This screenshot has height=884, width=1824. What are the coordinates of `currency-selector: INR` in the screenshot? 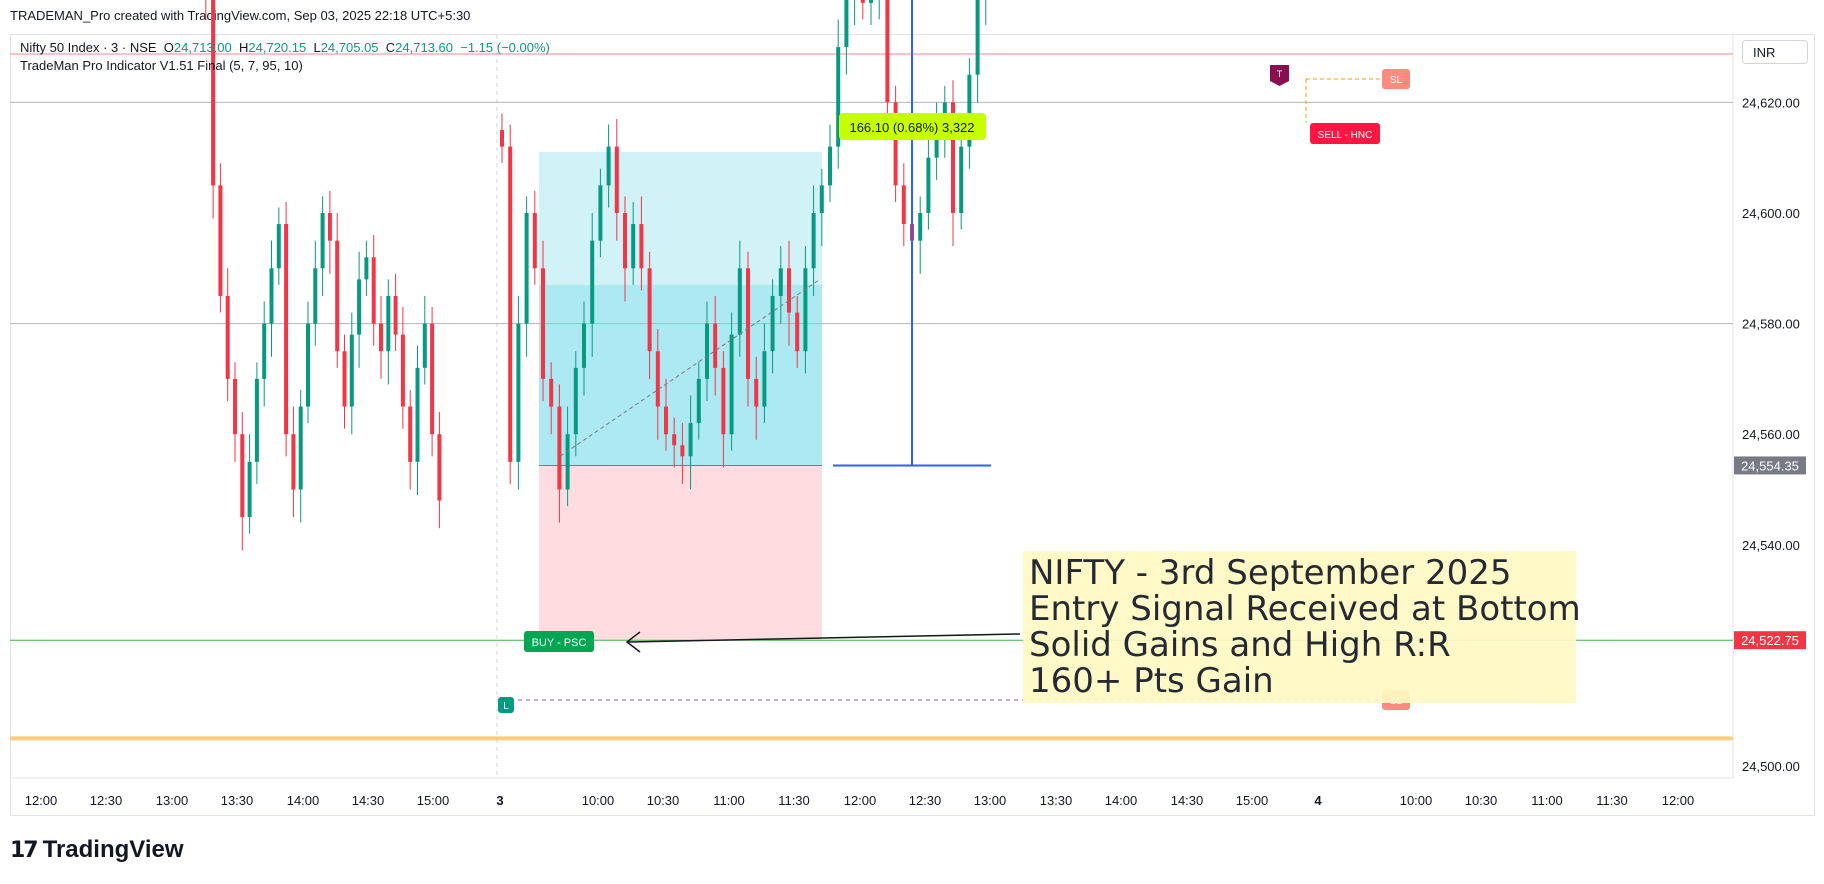 It's located at (1775, 52).